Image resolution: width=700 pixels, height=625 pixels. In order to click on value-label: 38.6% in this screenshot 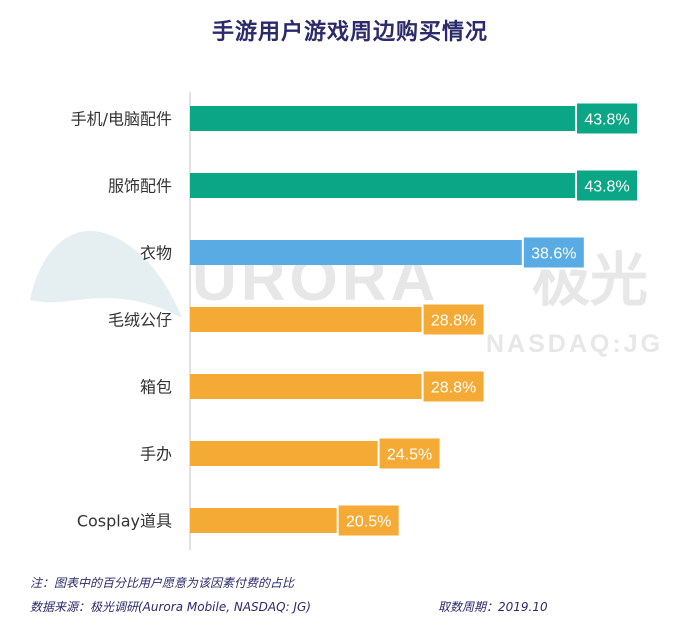, I will do `click(553, 254)`.